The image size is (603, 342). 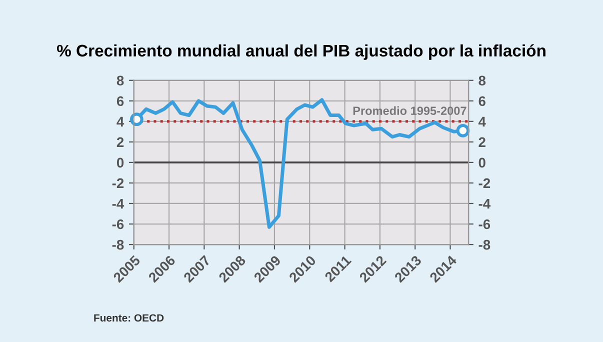 I want to click on y-tick-label: -8, so click(x=118, y=245).